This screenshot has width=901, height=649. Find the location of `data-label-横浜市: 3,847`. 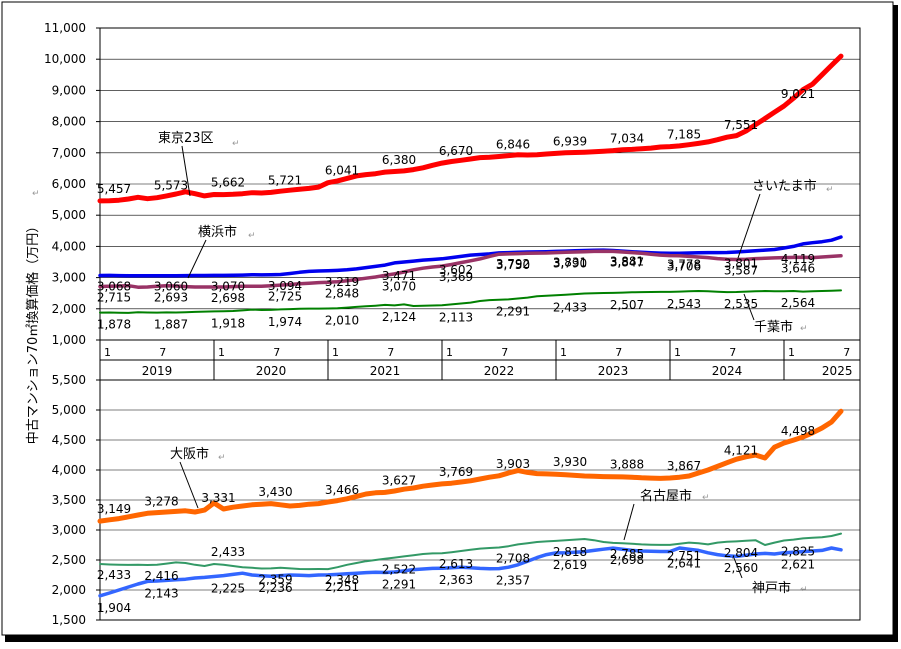

data-label-横浜市: 3,847 is located at coordinates (627, 262).